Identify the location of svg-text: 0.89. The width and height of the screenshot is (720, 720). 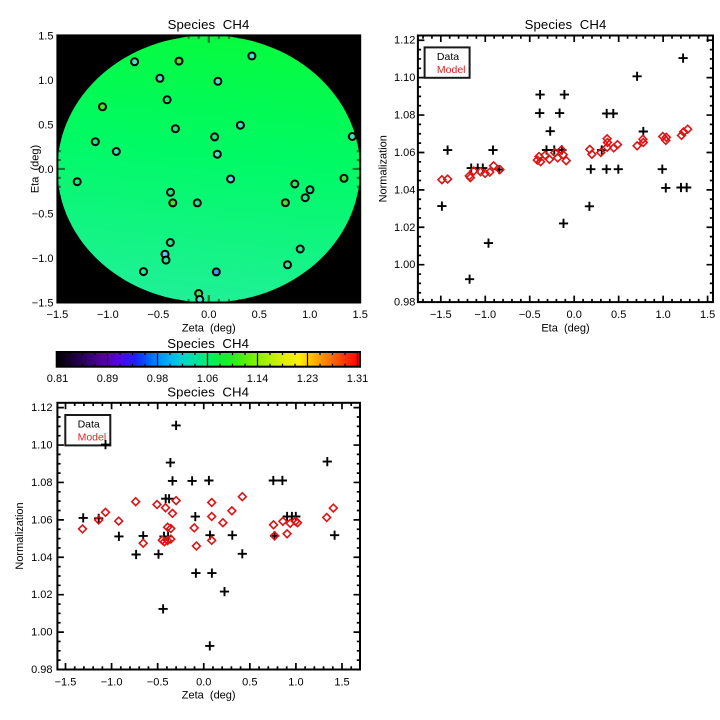
(107, 379).